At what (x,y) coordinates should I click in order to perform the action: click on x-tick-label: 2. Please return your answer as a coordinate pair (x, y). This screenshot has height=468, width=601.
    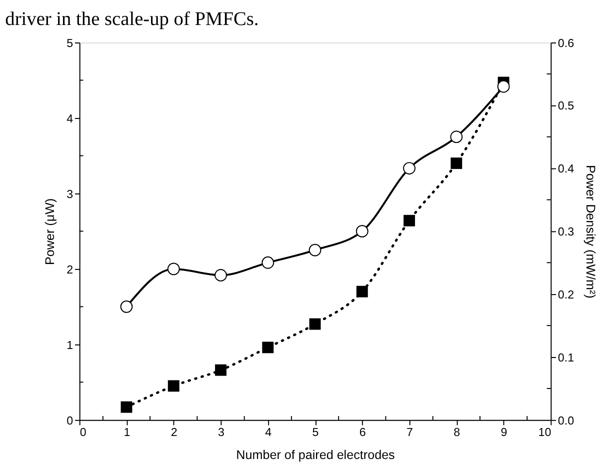
    Looking at the image, I should click on (174, 432).